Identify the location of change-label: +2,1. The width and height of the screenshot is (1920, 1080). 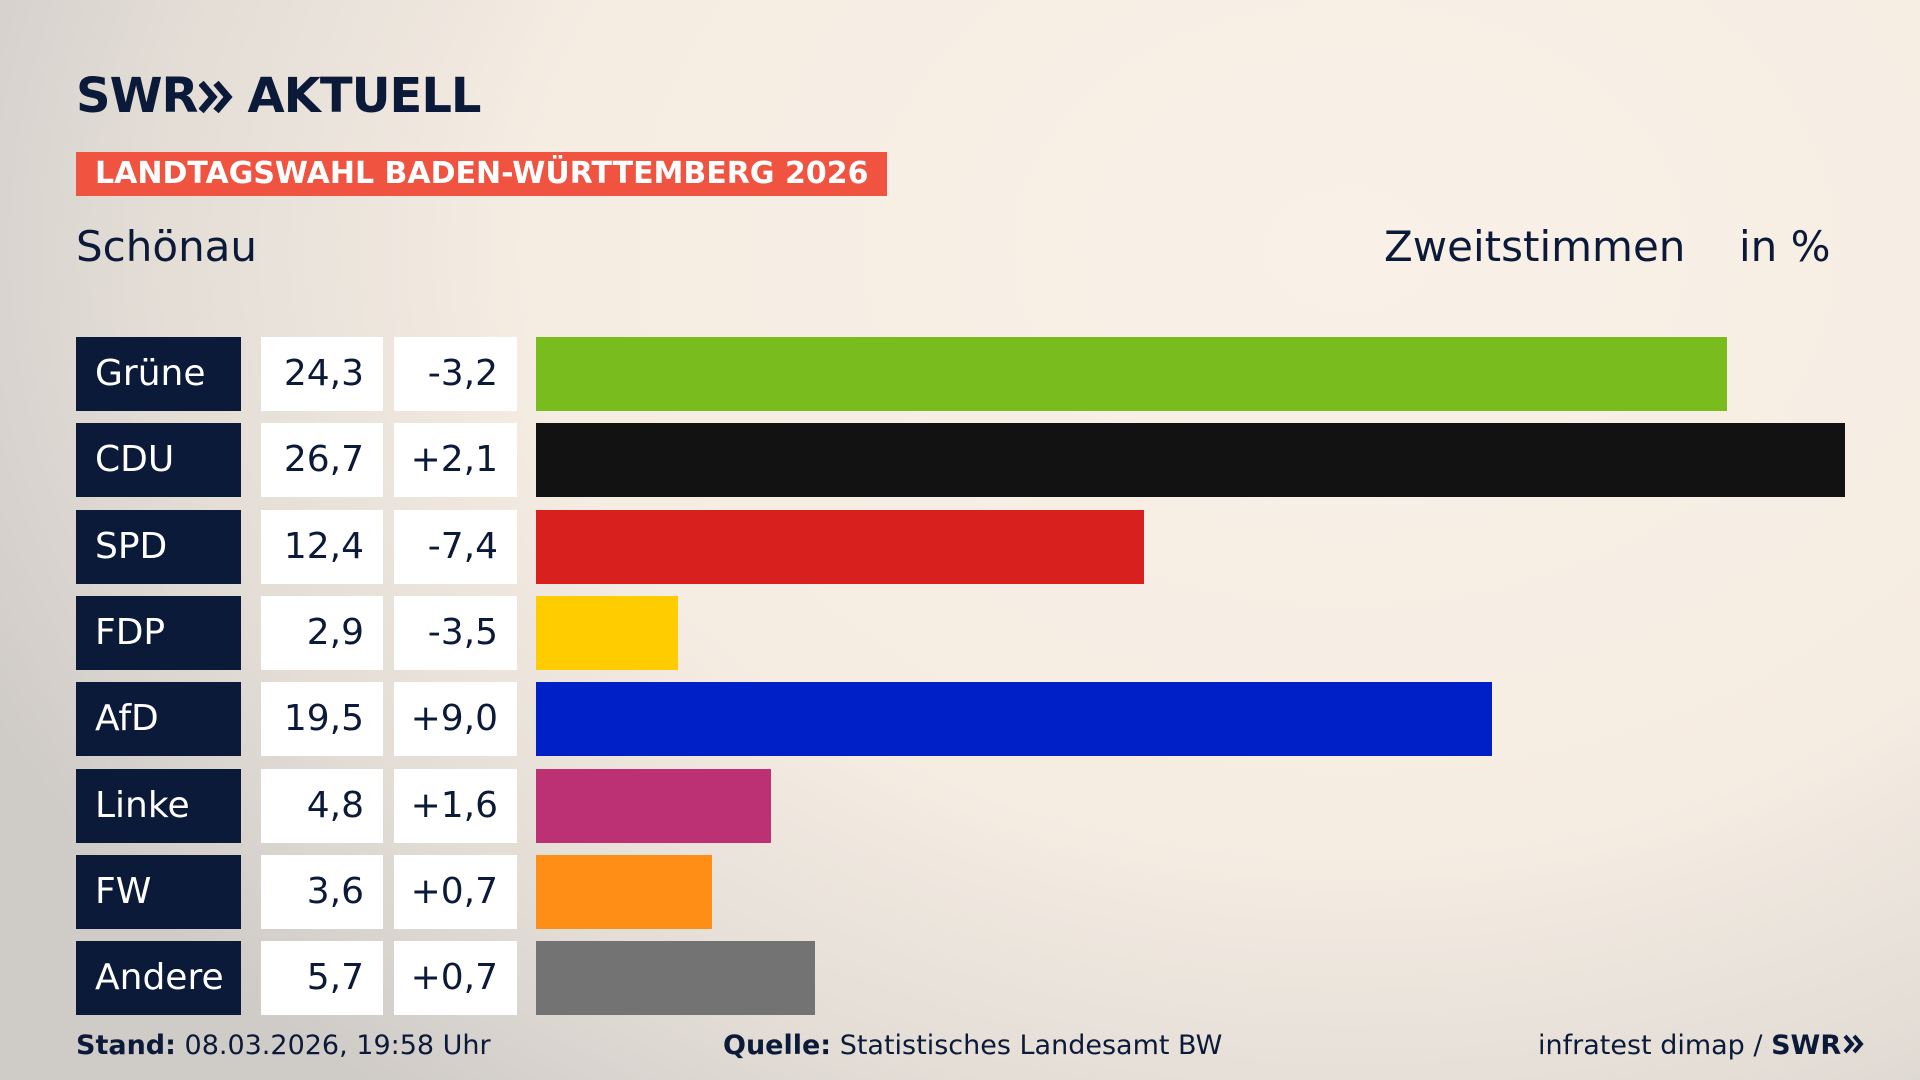
(455, 460).